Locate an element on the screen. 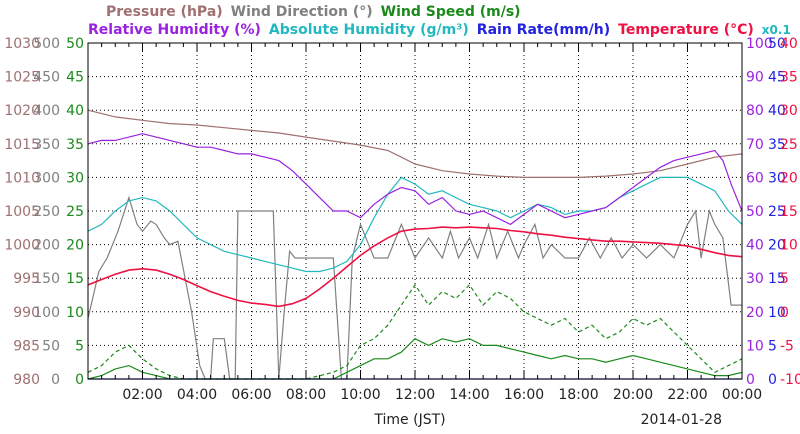 The width and height of the screenshot is (800, 434). y-tick-label-pressure: 990 is located at coordinates (26, 313).